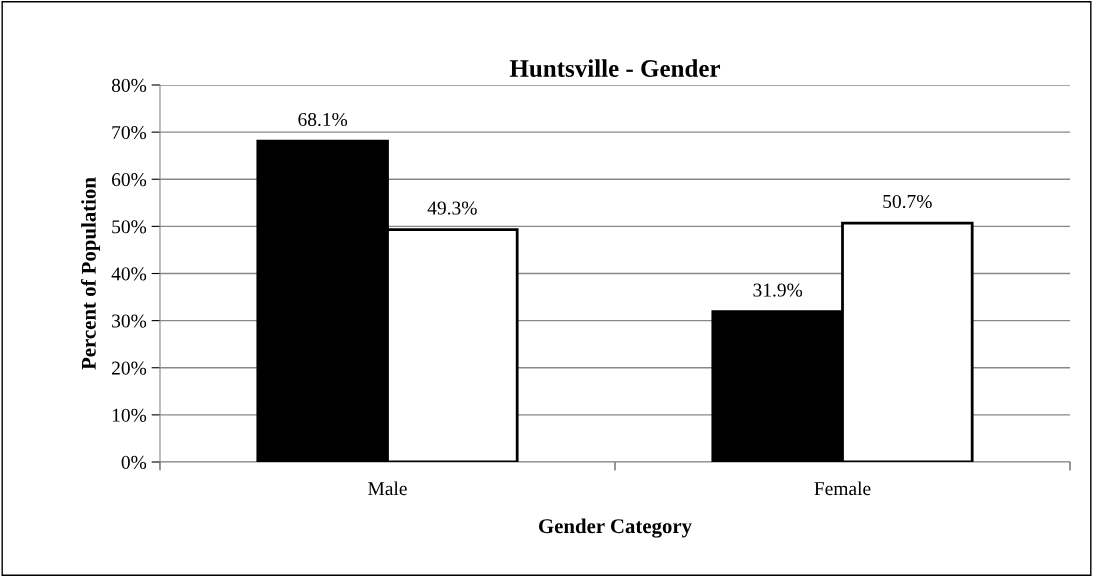  Describe the element at coordinates (129, 274) in the screenshot. I see `y-tick-label: 40%` at that location.